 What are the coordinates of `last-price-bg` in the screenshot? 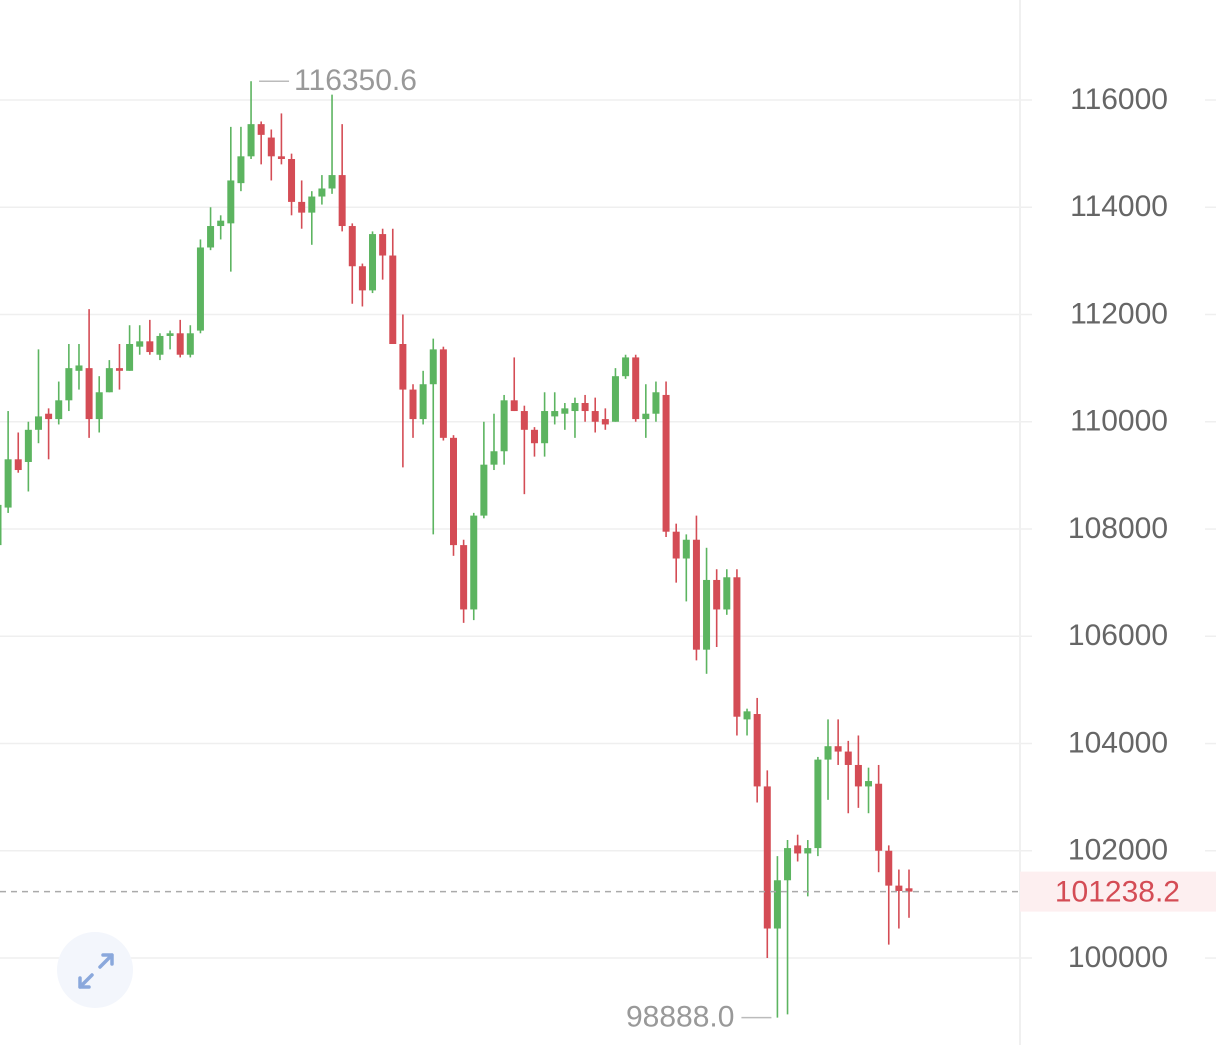 It's located at (1118, 891).